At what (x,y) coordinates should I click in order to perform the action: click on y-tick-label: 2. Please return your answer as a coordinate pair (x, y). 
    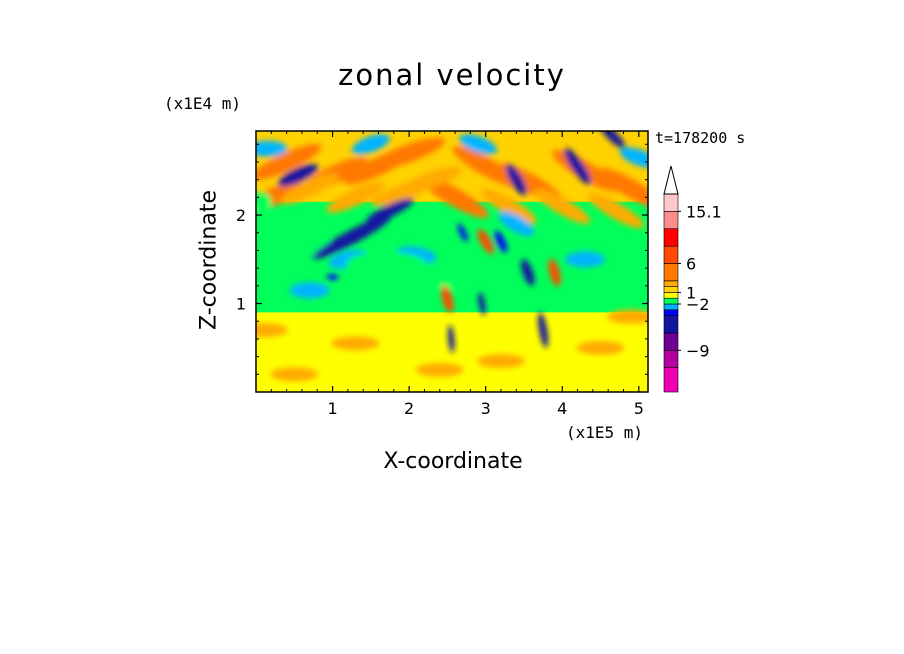
    Looking at the image, I should click on (241, 215).